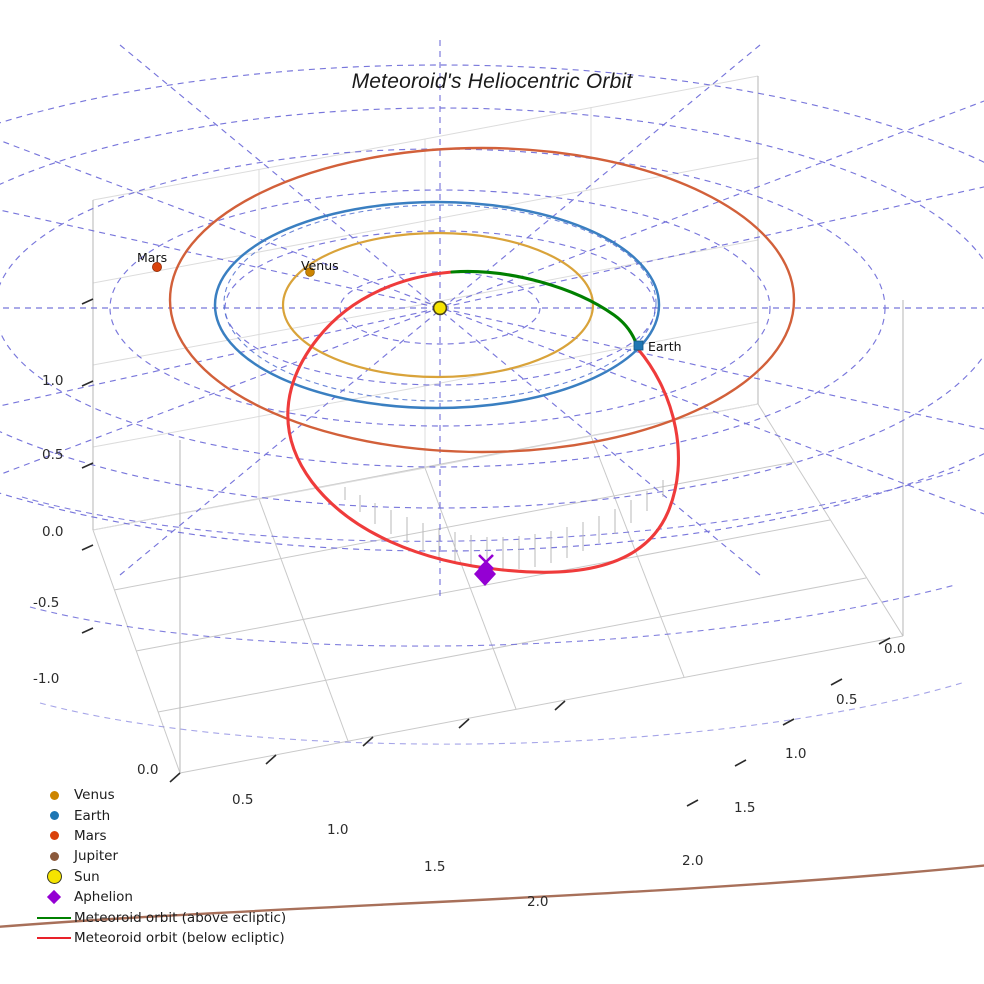 The width and height of the screenshot is (984, 984). What do you see at coordinates (54, 897) in the screenshot?
I see `legend-diamond-icon` at bounding box center [54, 897].